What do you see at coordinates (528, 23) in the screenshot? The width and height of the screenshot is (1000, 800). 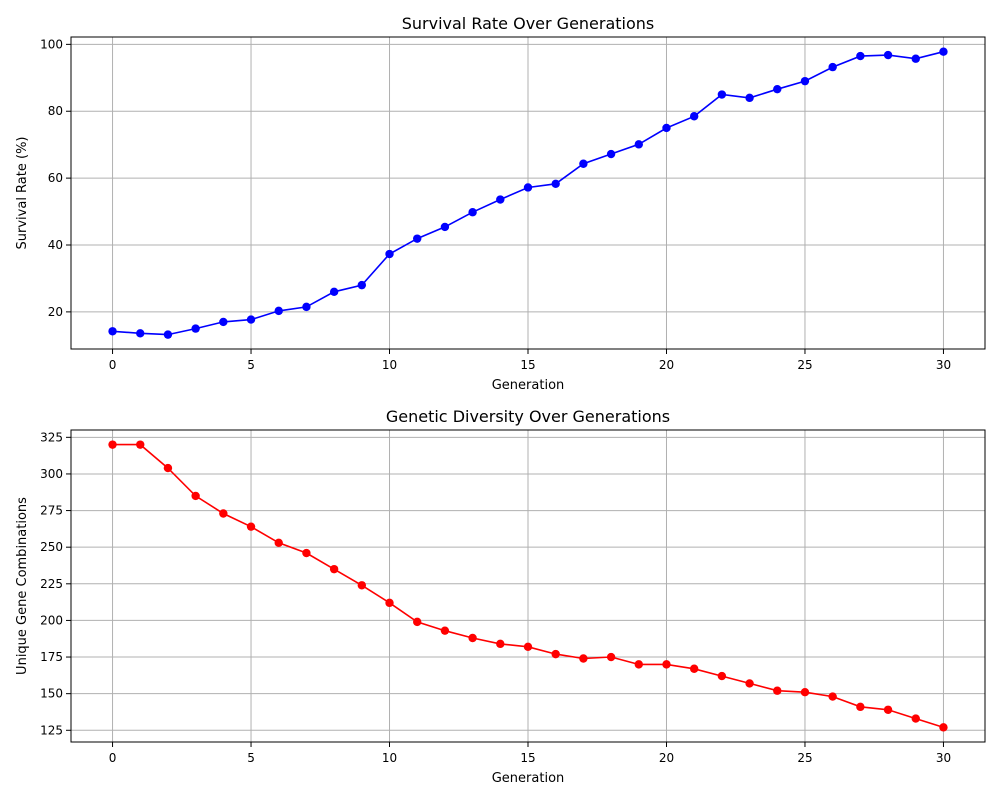 I see `chart-title: Survival Rate Over Generations` at bounding box center [528, 23].